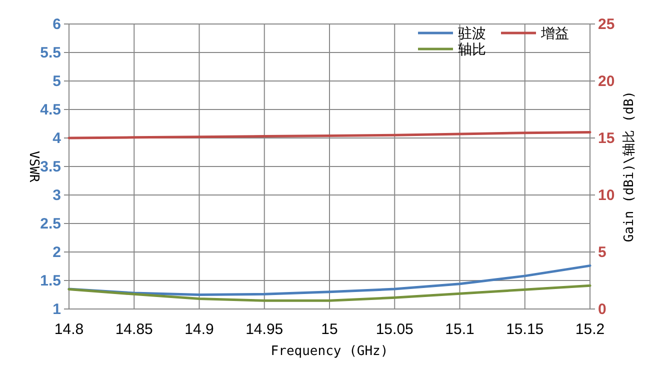 Image resolution: width=662 pixels, height=383 pixels. What do you see at coordinates (330, 293) in the screenshot?
I see `line-series` at bounding box center [330, 293].